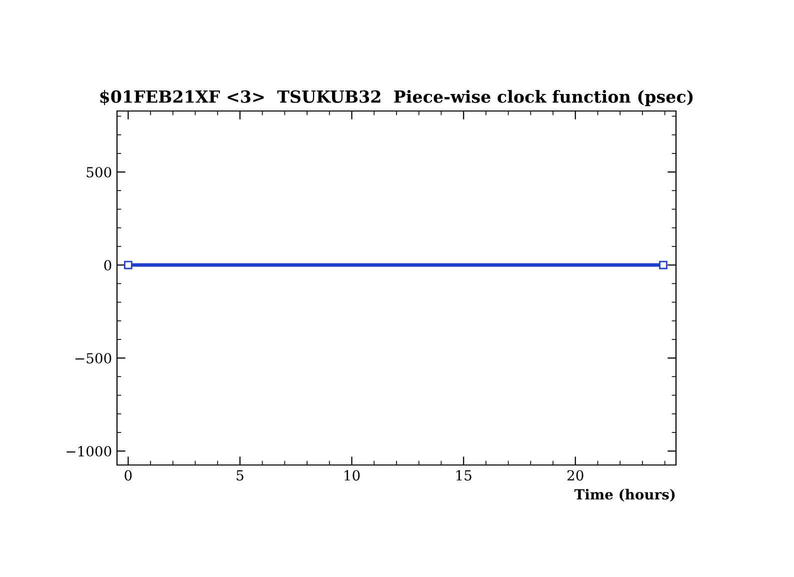 The image size is (794, 577). Describe the element at coordinates (108, 265) in the screenshot. I see `y-tick-label: 0` at that location.